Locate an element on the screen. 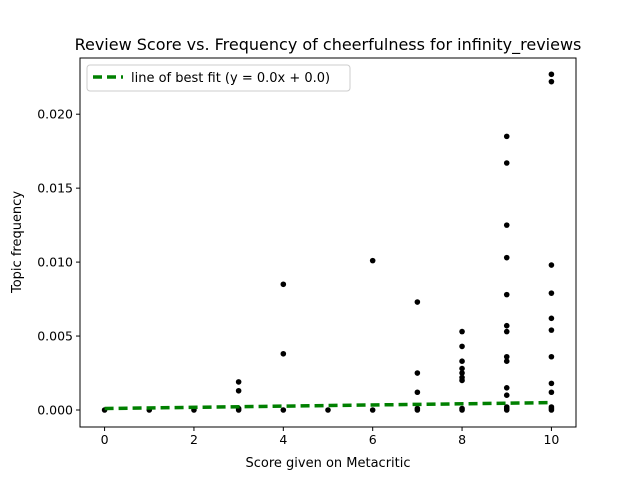 This screenshot has height=480, width=640. x-tick-label: 10 is located at coordinates (551, 439).